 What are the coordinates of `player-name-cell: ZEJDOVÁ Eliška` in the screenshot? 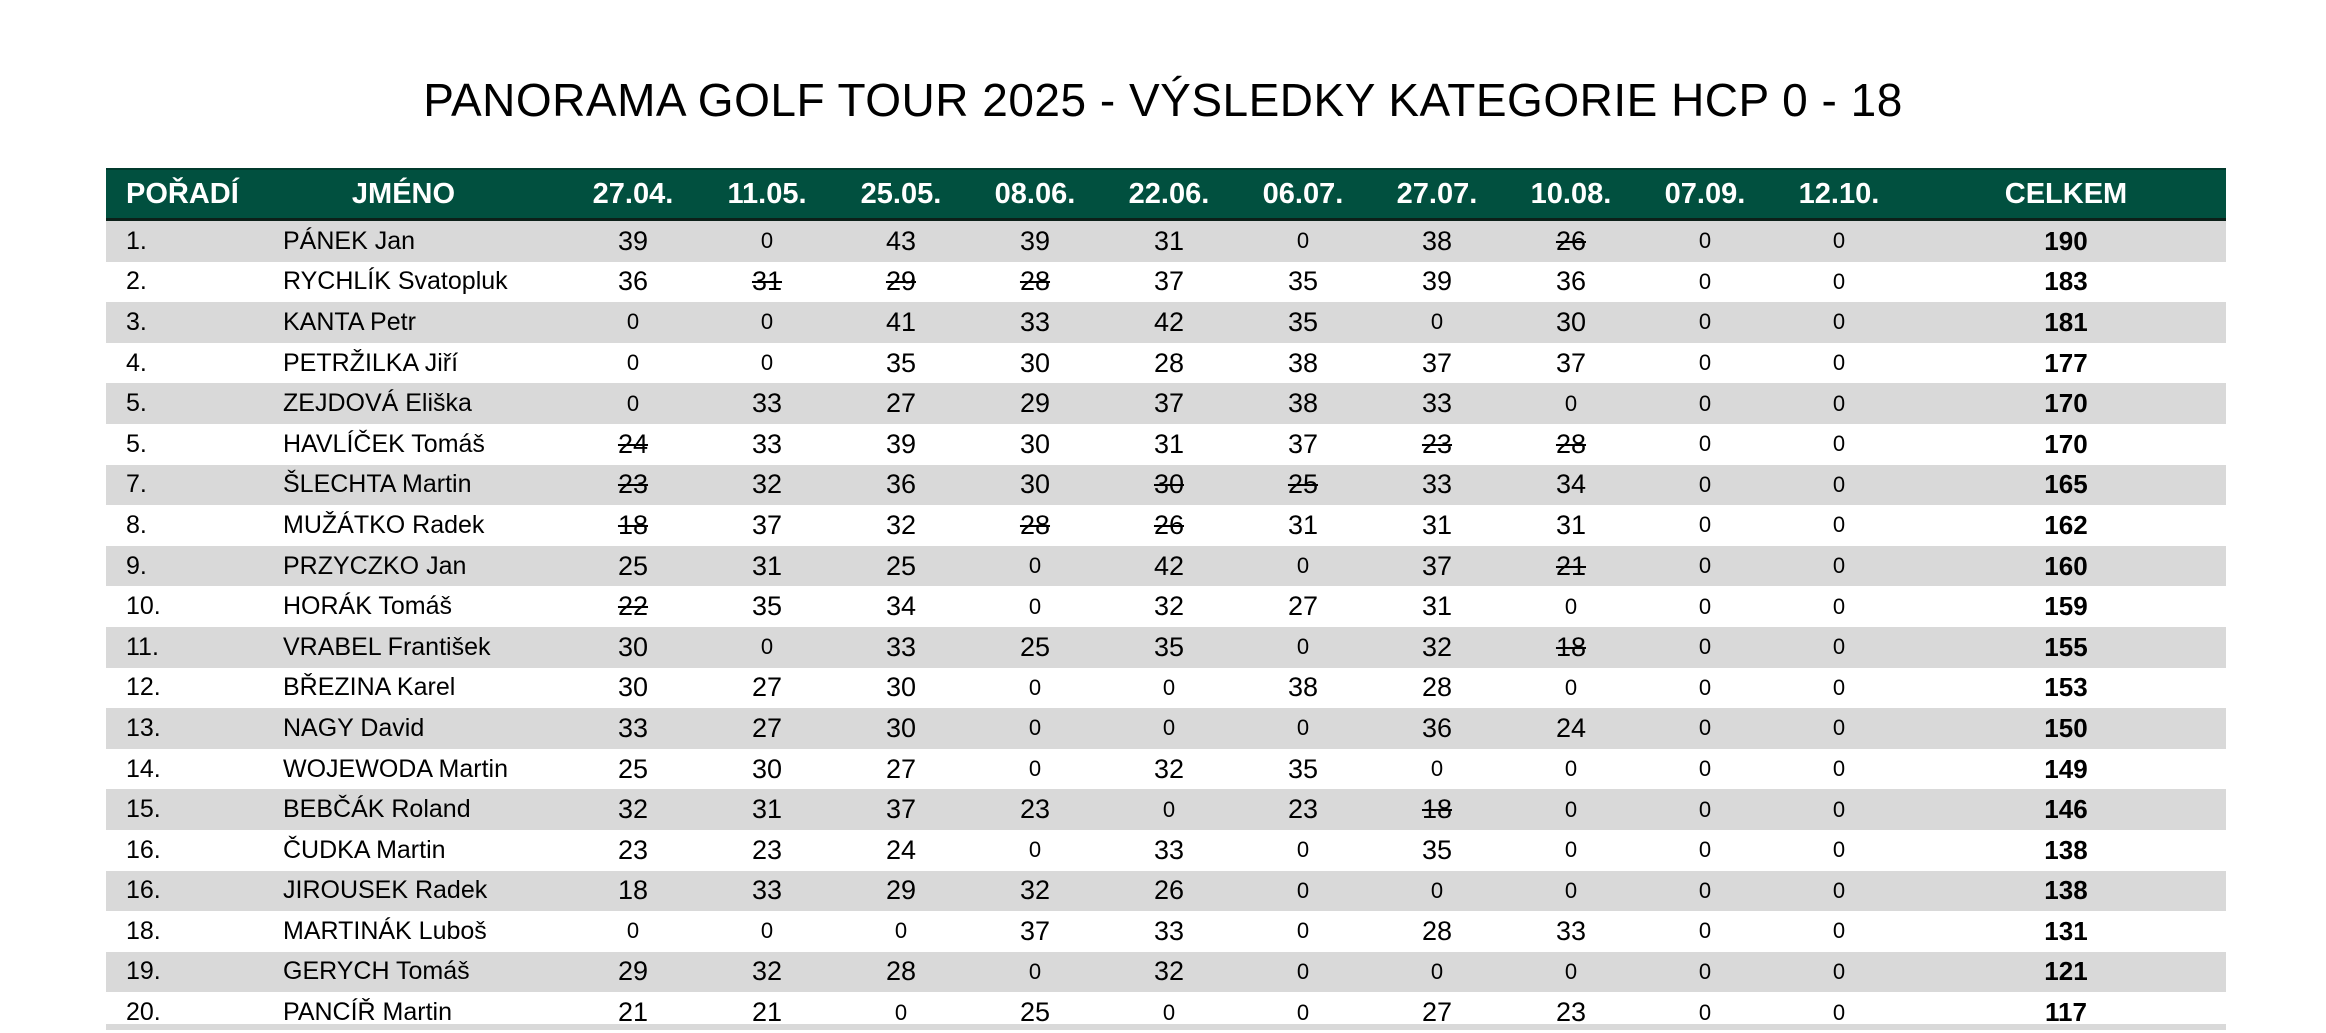 It's located at (403, 403).